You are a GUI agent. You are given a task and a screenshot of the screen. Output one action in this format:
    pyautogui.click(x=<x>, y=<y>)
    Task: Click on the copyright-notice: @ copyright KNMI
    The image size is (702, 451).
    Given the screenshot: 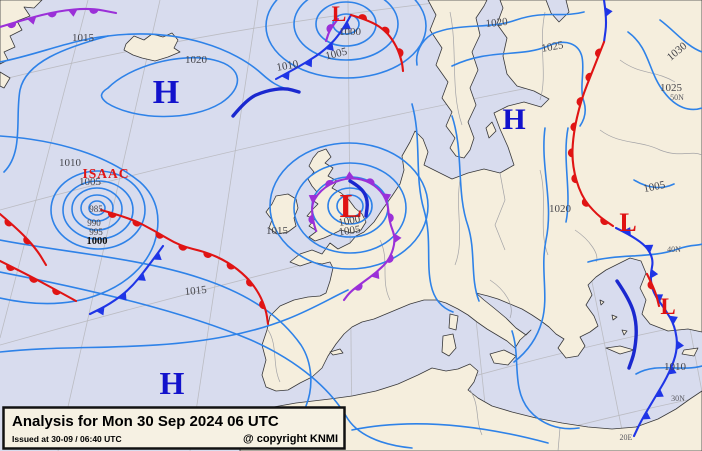 What is the action you would take?
    pyautogui.click(x=290, y=439)
    